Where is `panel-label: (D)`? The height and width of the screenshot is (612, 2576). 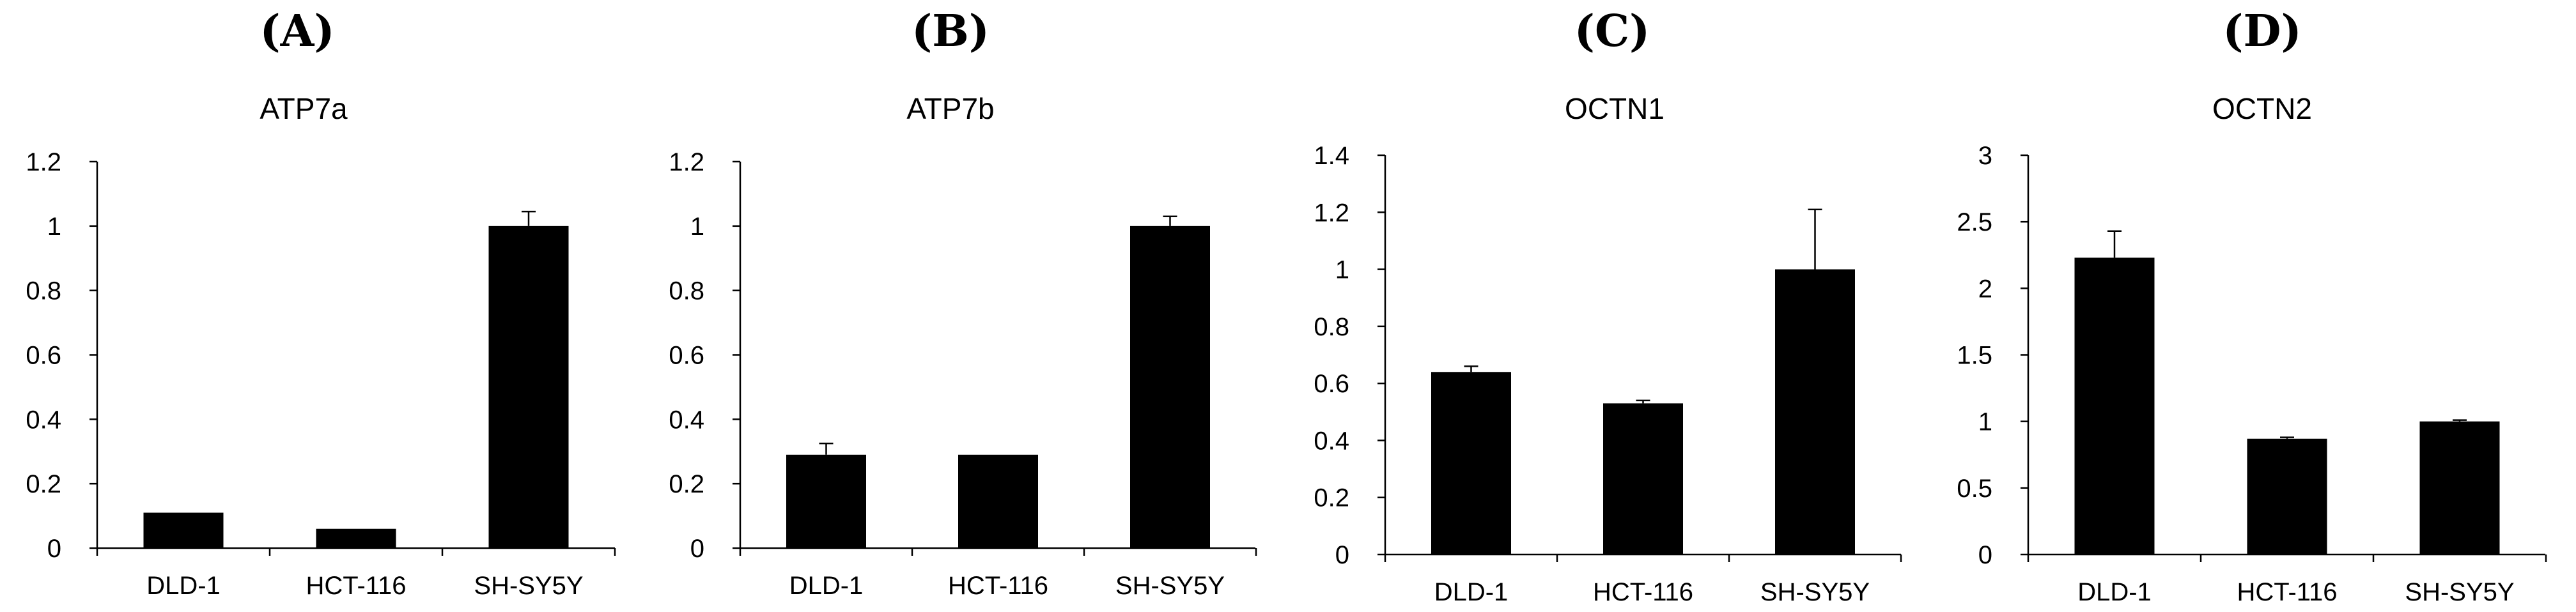
panel-label: (D) is located at coordinates (2262, 31).